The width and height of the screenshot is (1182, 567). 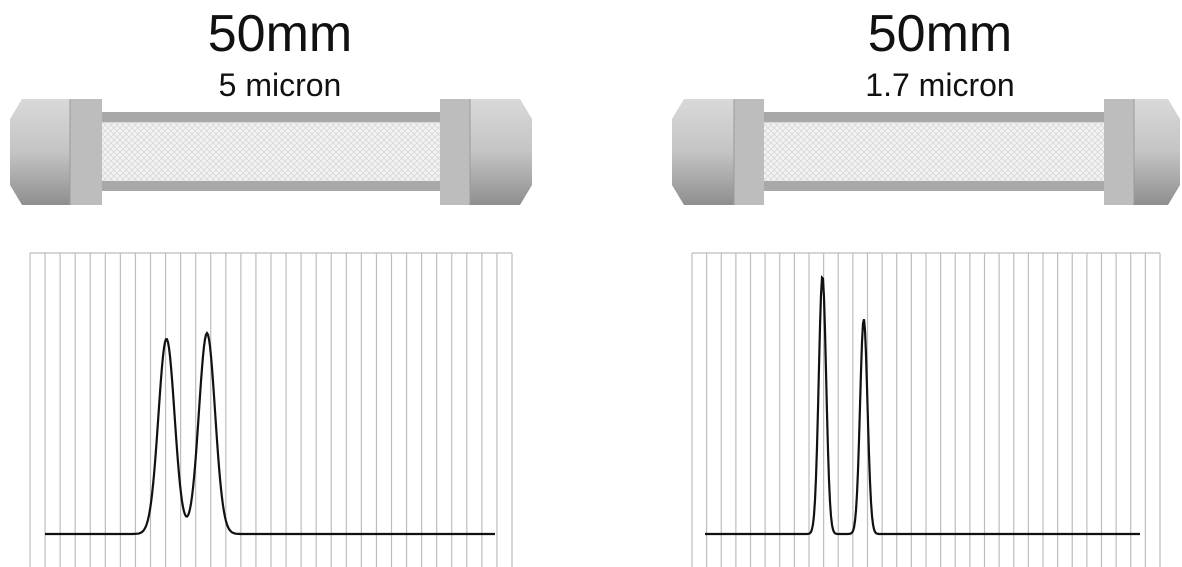 What do you see at coordinates (280, 85) in the screenshot?
I see `particle-size-label: 5 micron` at bounding box center [280, 85].